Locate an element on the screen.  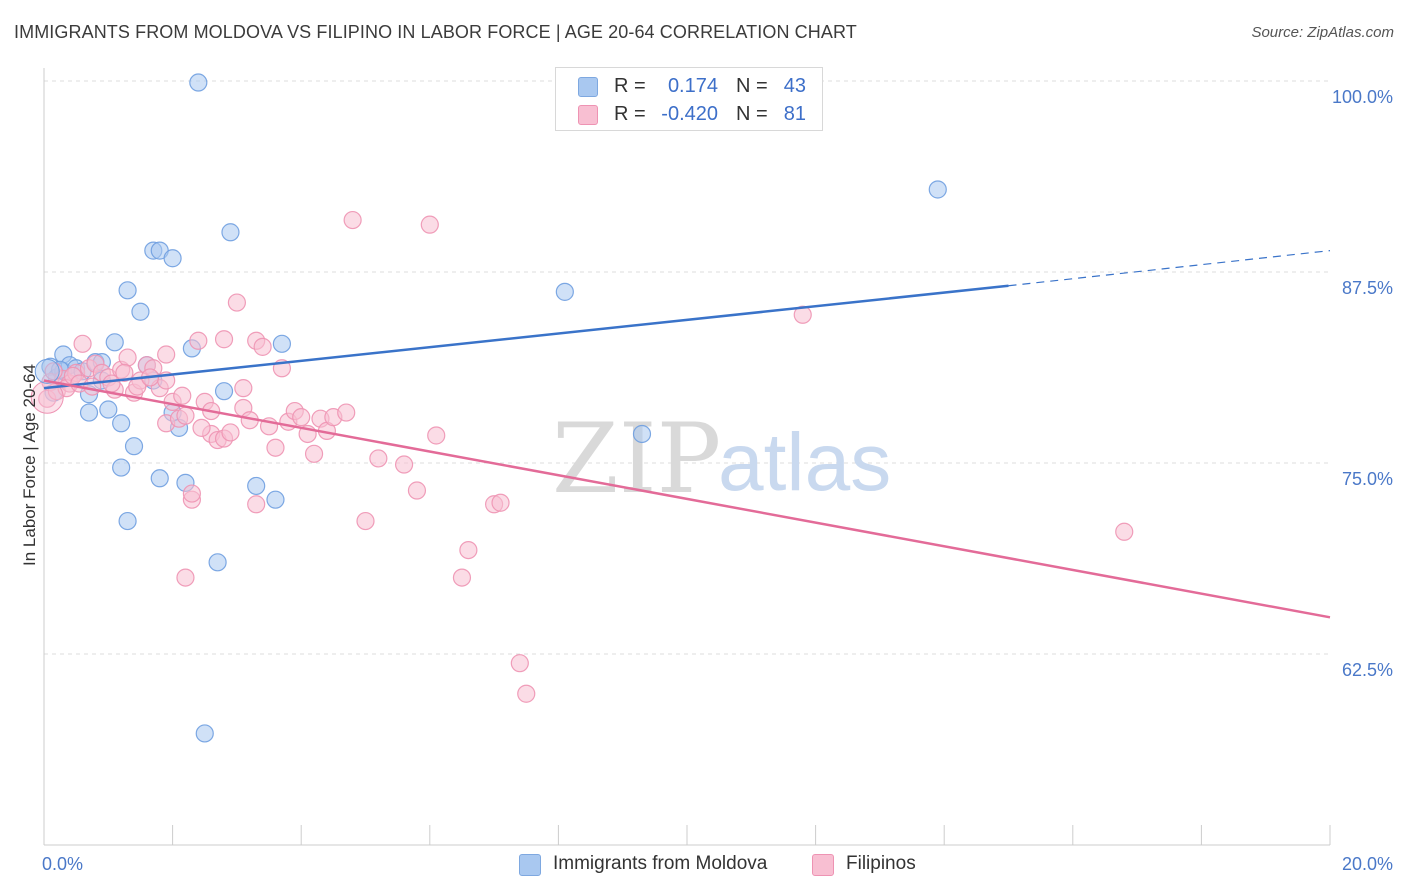
point-cluster-moldova is located at coordinates (47, 371).